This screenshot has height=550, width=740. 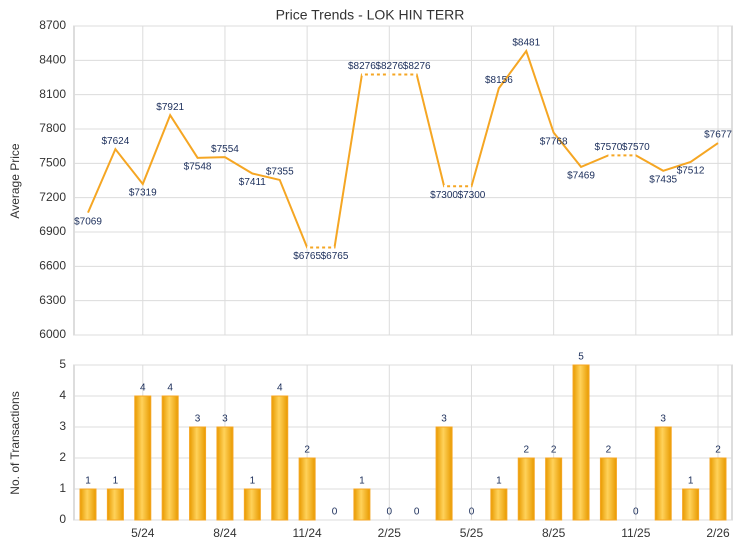 What do you see at coordinates (554, 141) in the screenshot?
I see `data-label: $7768` at bounding box center [554, 141].